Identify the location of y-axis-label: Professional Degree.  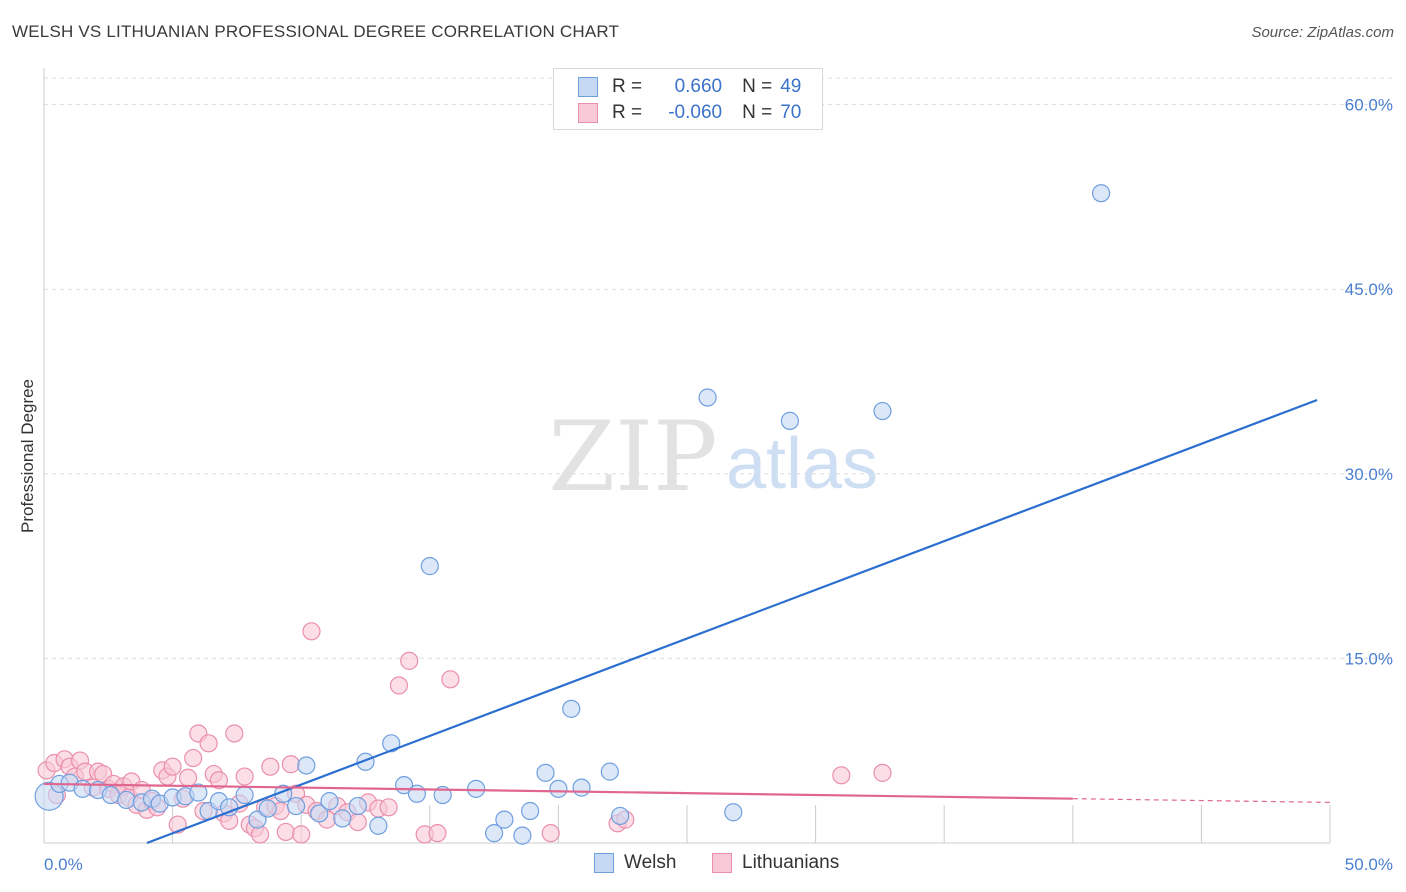
(27, 456).